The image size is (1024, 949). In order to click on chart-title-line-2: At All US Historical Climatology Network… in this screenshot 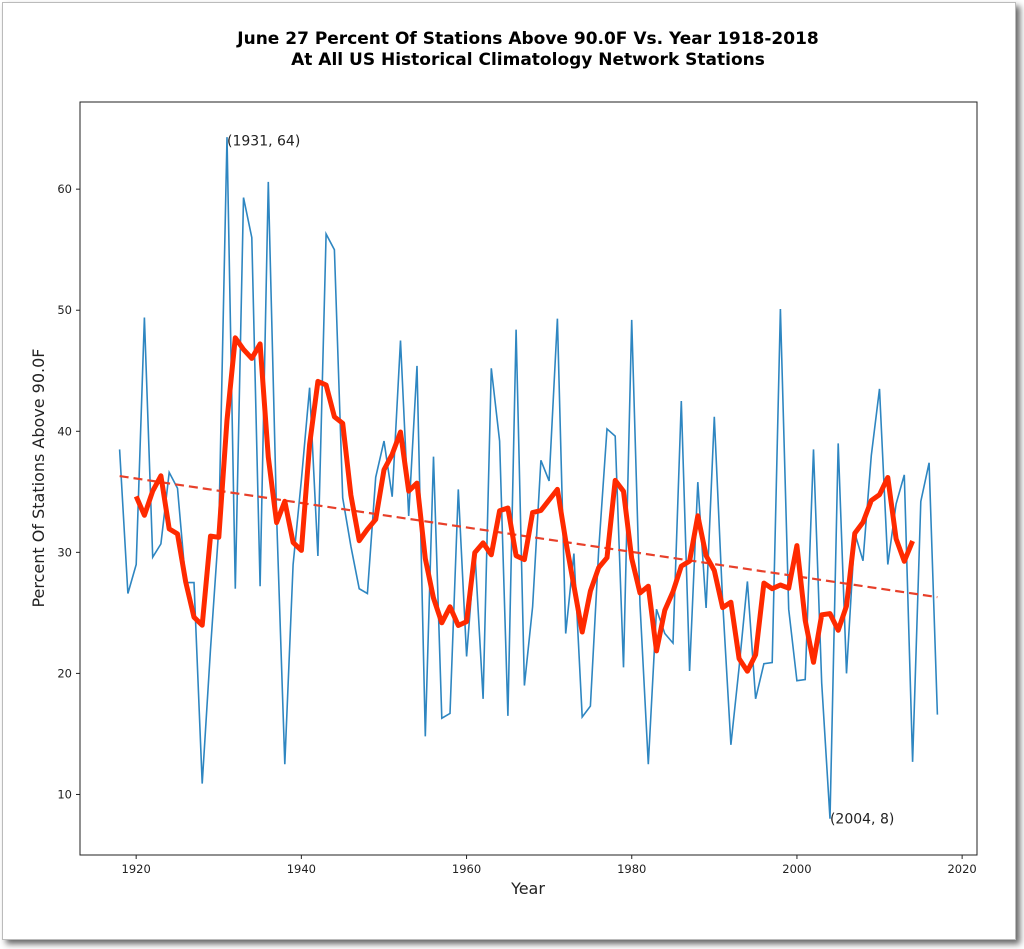, I will do `click(528, 60)`.